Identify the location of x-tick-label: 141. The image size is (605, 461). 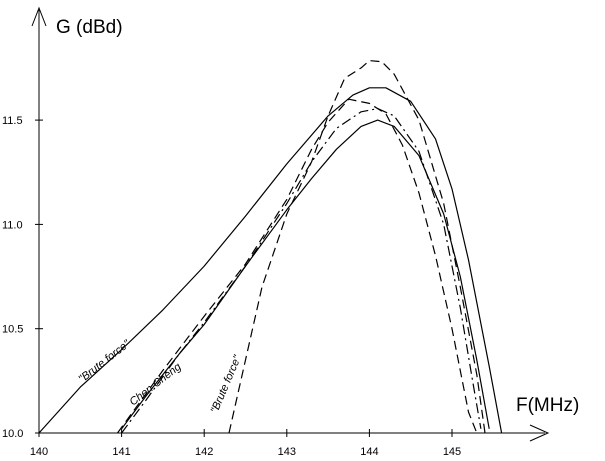
(121, 452).